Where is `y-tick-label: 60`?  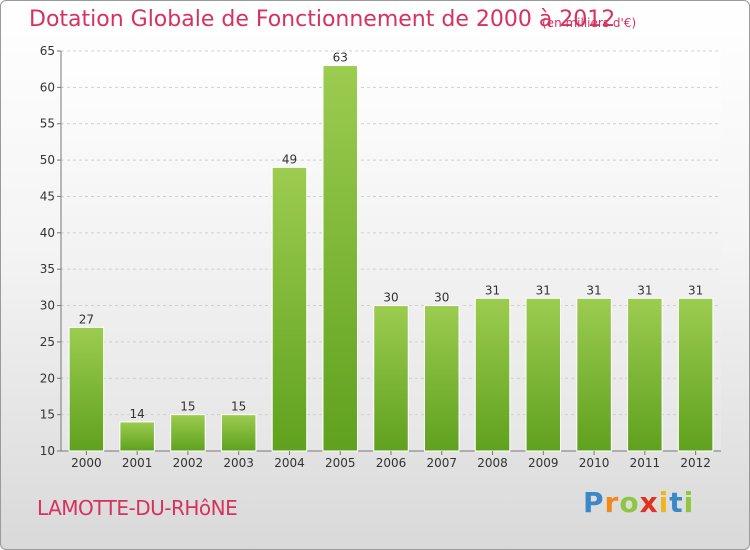
y-tick-label: 60 is located at coordinates (47, 87).